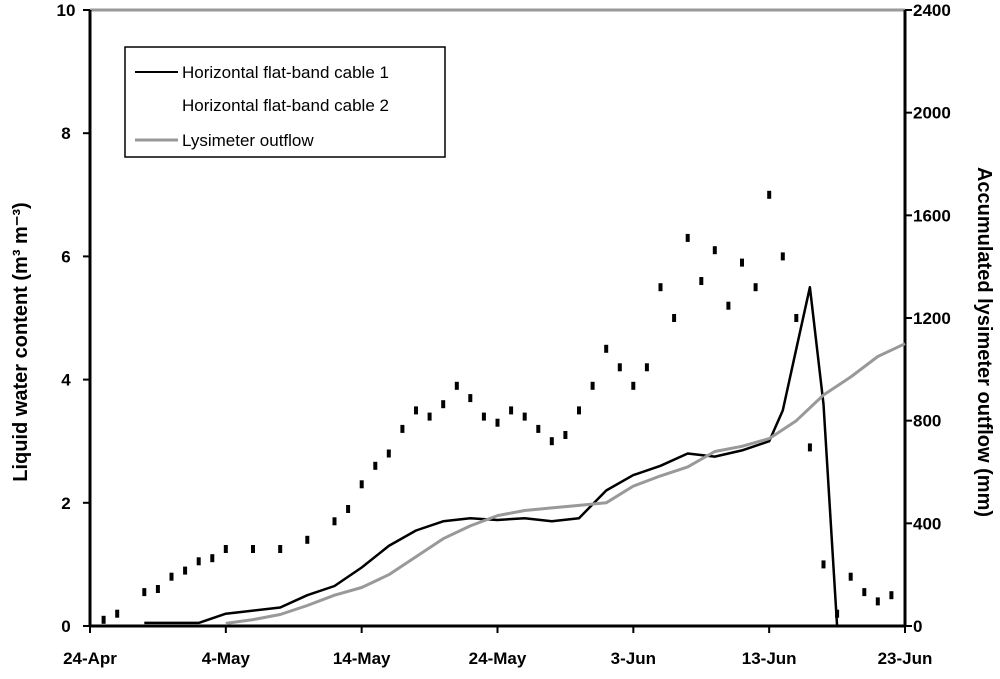 The width and height of the screenshot is (1000, 679). Describe the element at coordinates (65, 256) in the screenshot. I see `y-left-tick-label-3: 6` at that location.